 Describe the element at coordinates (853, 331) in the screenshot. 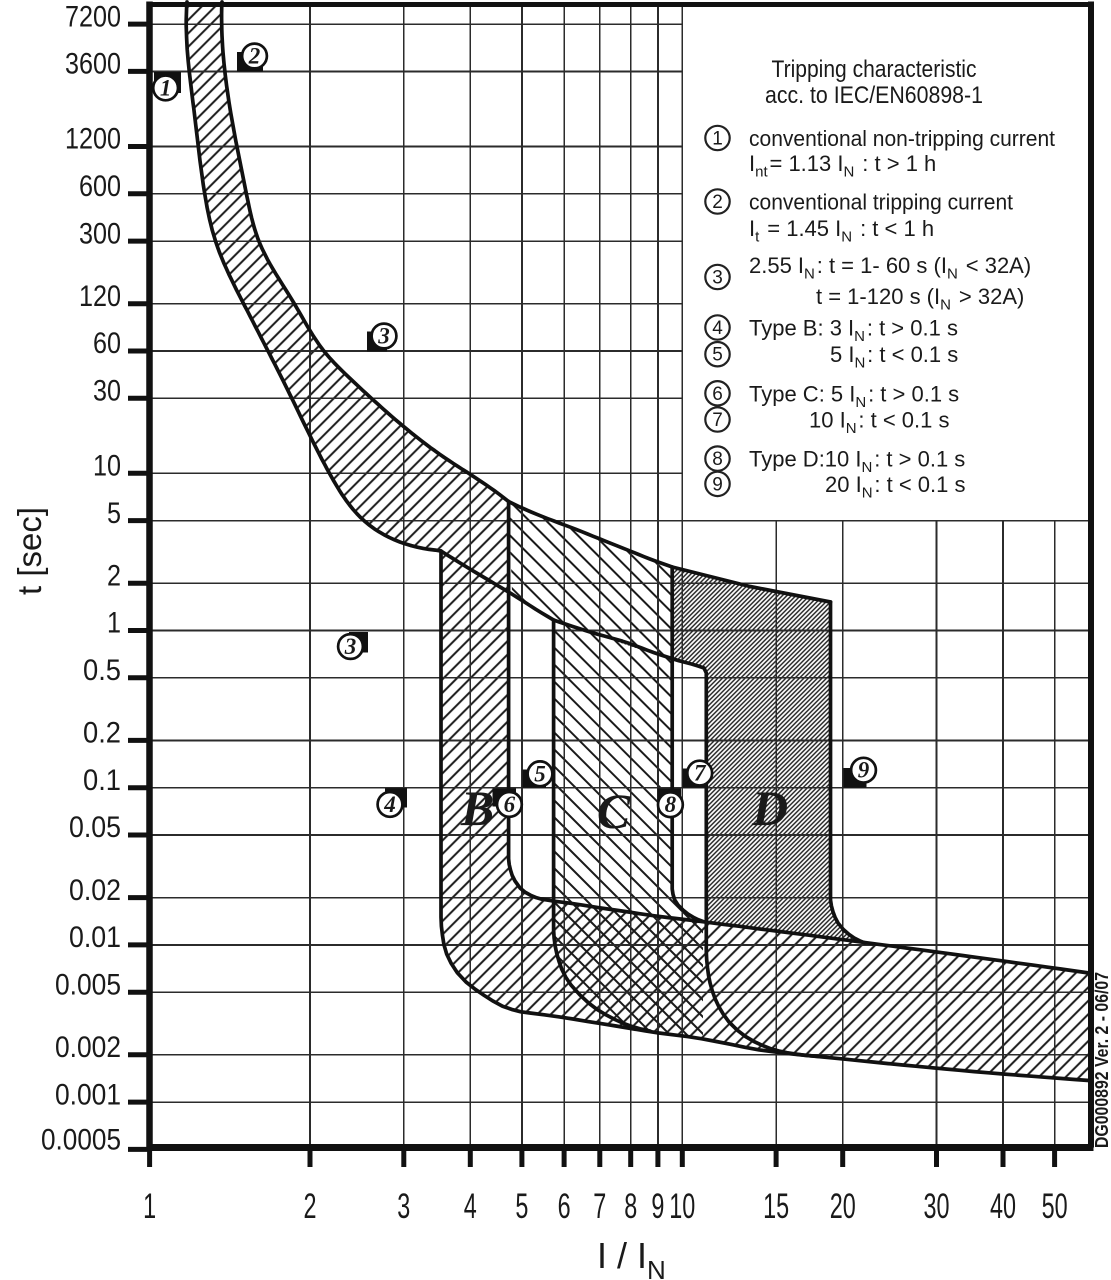

I see `svg-text: Type B: 3 IN : t > 0.1 s` at that location.